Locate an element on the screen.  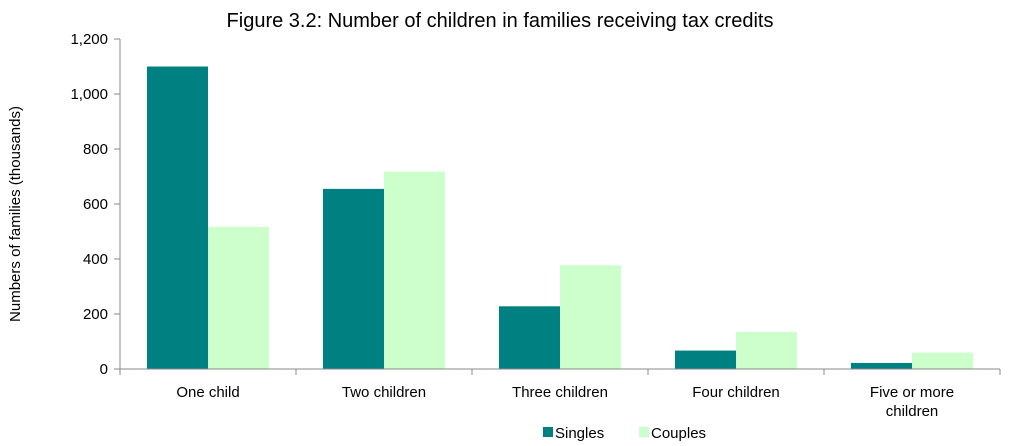
x-tick-label: One child is located at coordinates (207, 392).